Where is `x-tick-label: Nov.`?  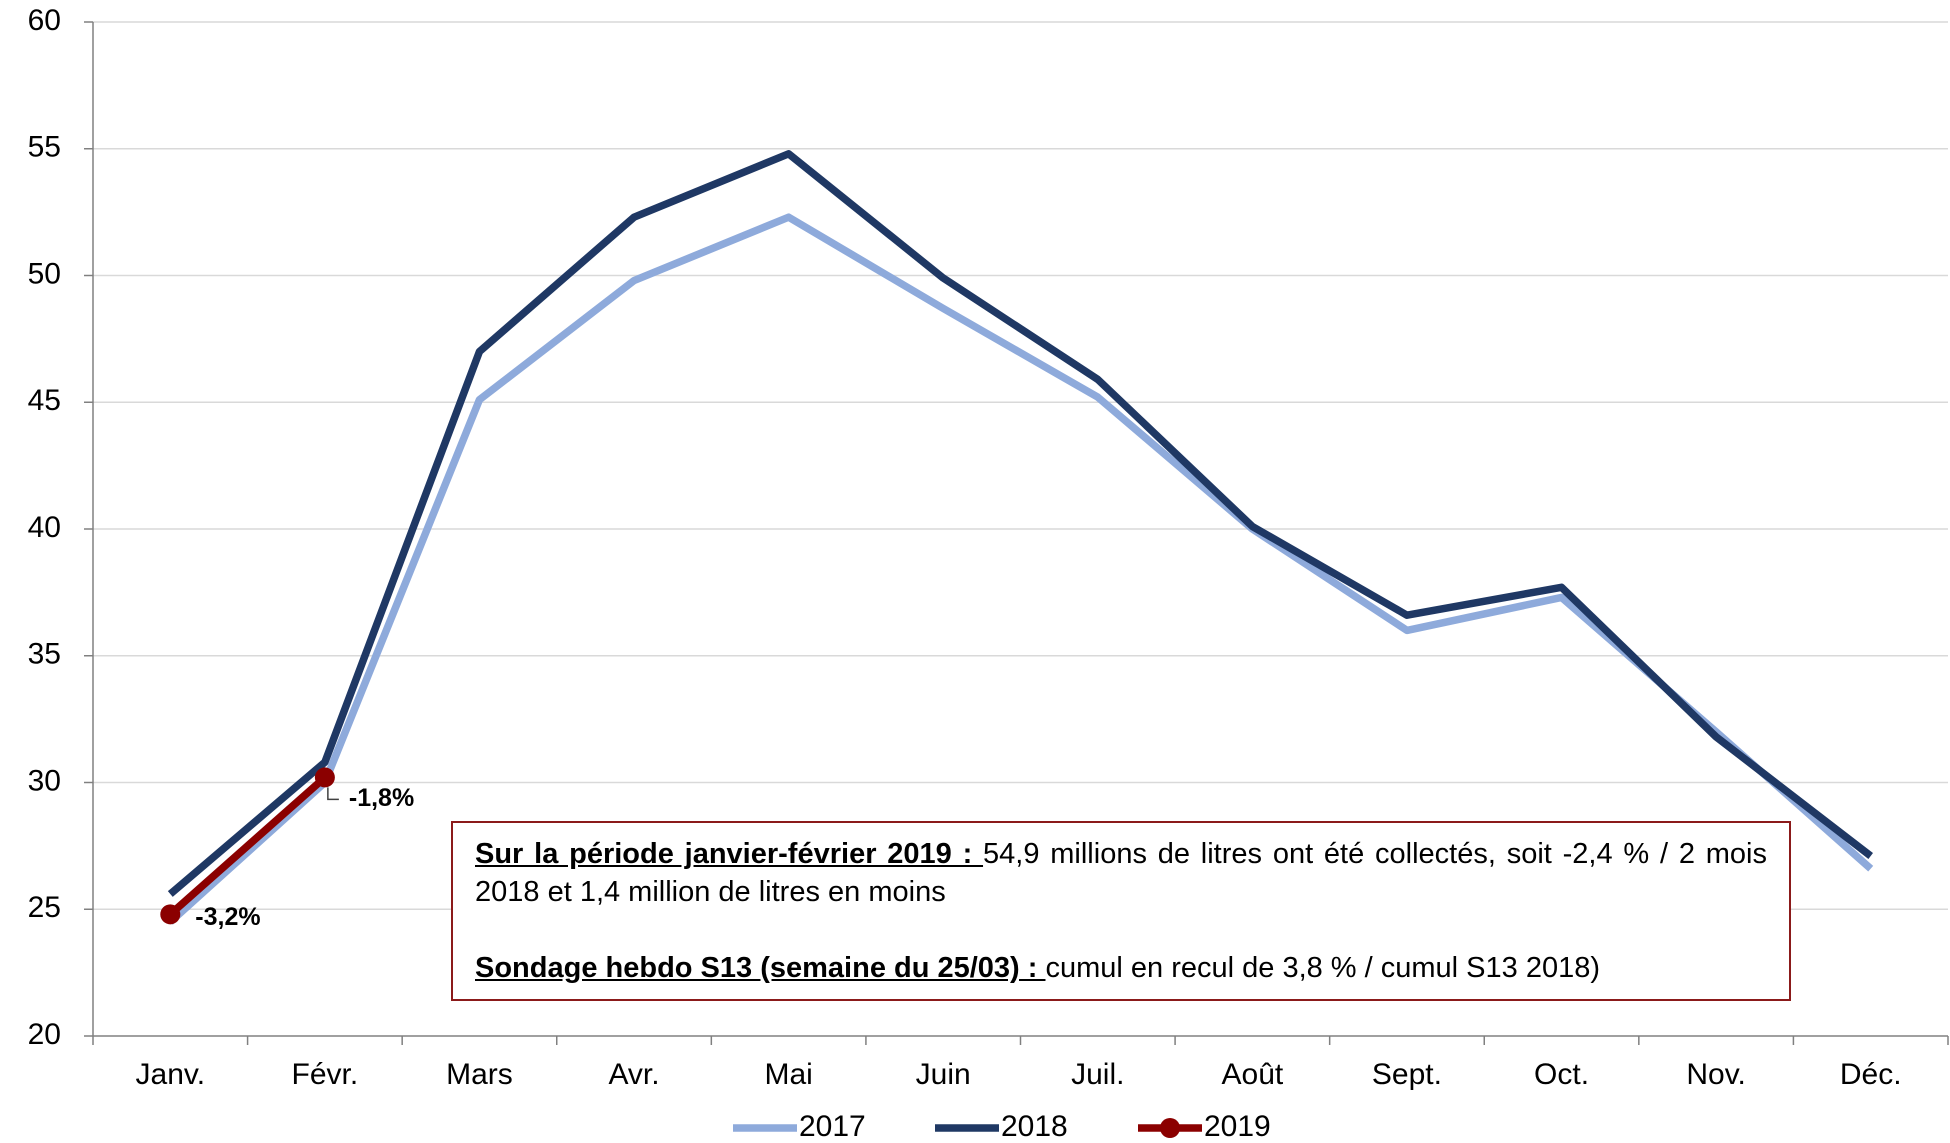 x-tick-label: Nov. is located at coordinates (1715, 1074).